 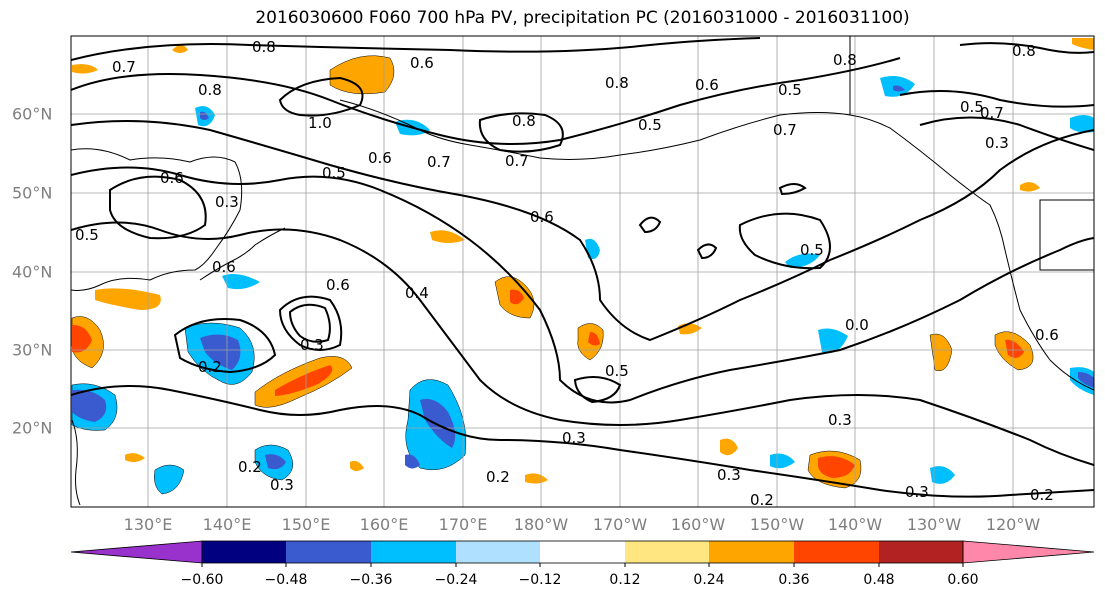 What do you see at coordinates (698, 524) in the screenshot?
I see `lon-label: 160°W` at bounding box center [698, 524].